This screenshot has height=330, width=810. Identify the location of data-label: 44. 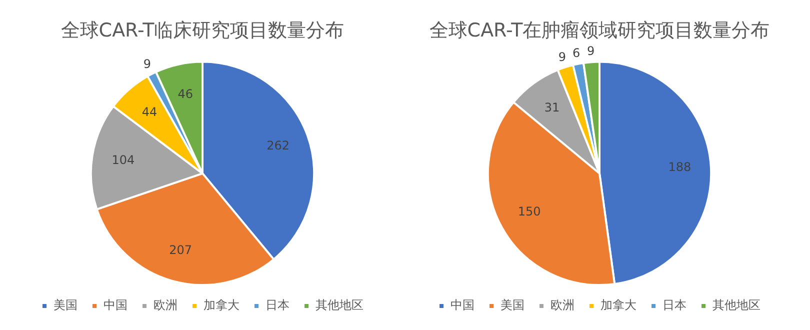
(150, 112).